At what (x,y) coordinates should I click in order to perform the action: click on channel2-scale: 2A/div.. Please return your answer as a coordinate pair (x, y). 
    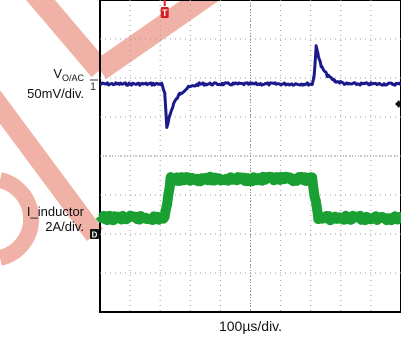
    Looking at the image, I should click on (64, 226).